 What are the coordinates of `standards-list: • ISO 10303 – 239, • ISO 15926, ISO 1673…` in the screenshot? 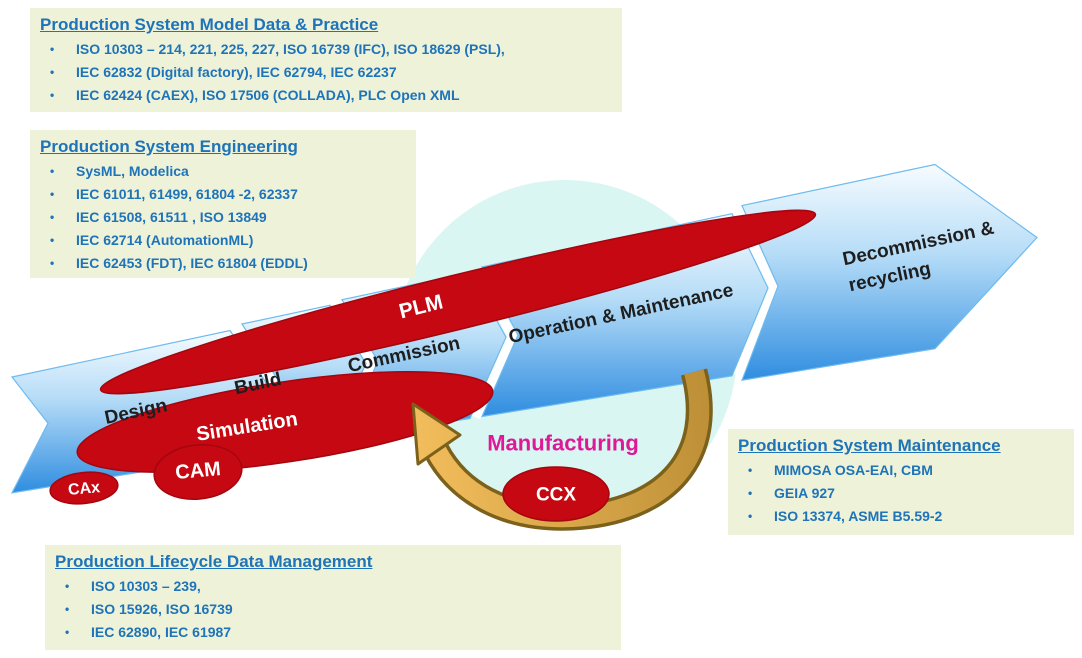 It's located at (333, 609).